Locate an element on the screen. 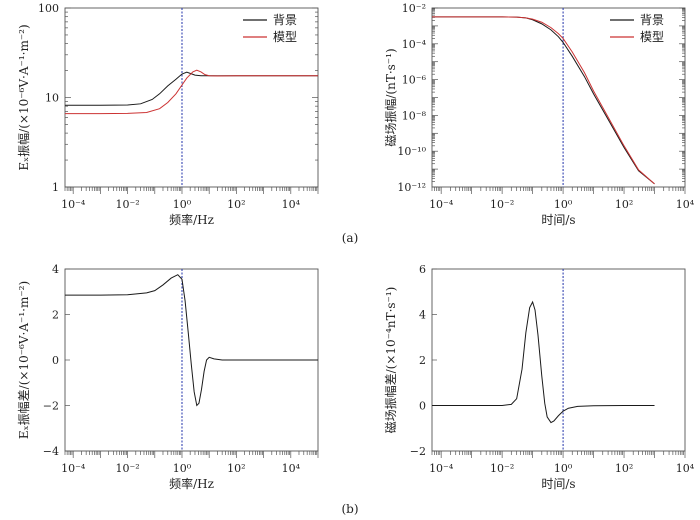  y-tick-label: 10⁻⁶ is located at coordinates (414, 80).